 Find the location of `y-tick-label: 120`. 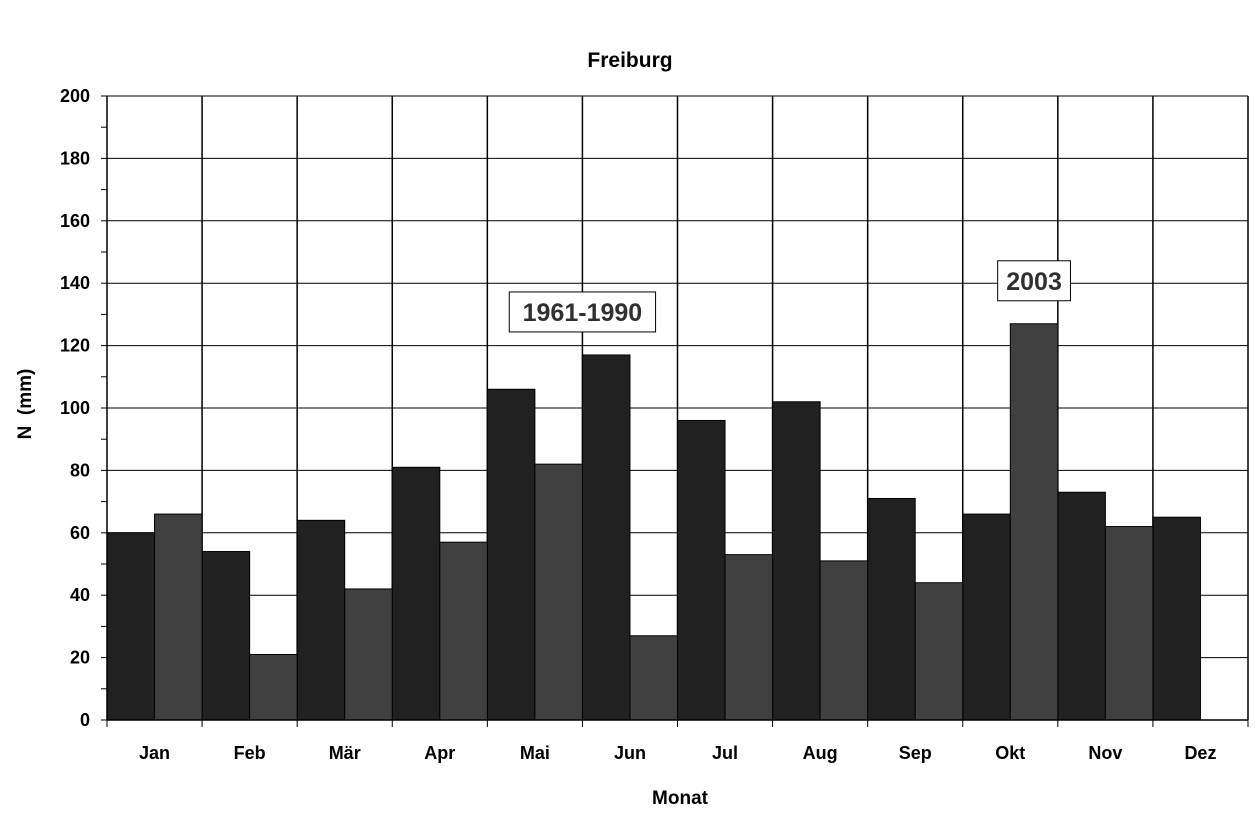

y-tick-label: 120 is located at coordinates (75, 346).